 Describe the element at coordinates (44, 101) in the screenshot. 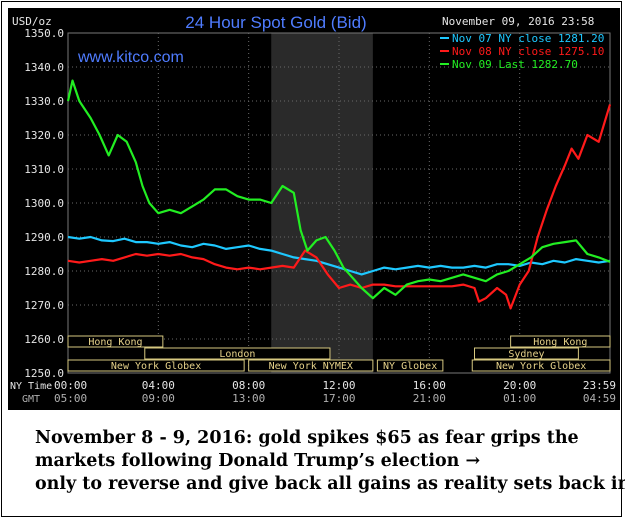

I see `y-tick-label: 1330.0` at that location.